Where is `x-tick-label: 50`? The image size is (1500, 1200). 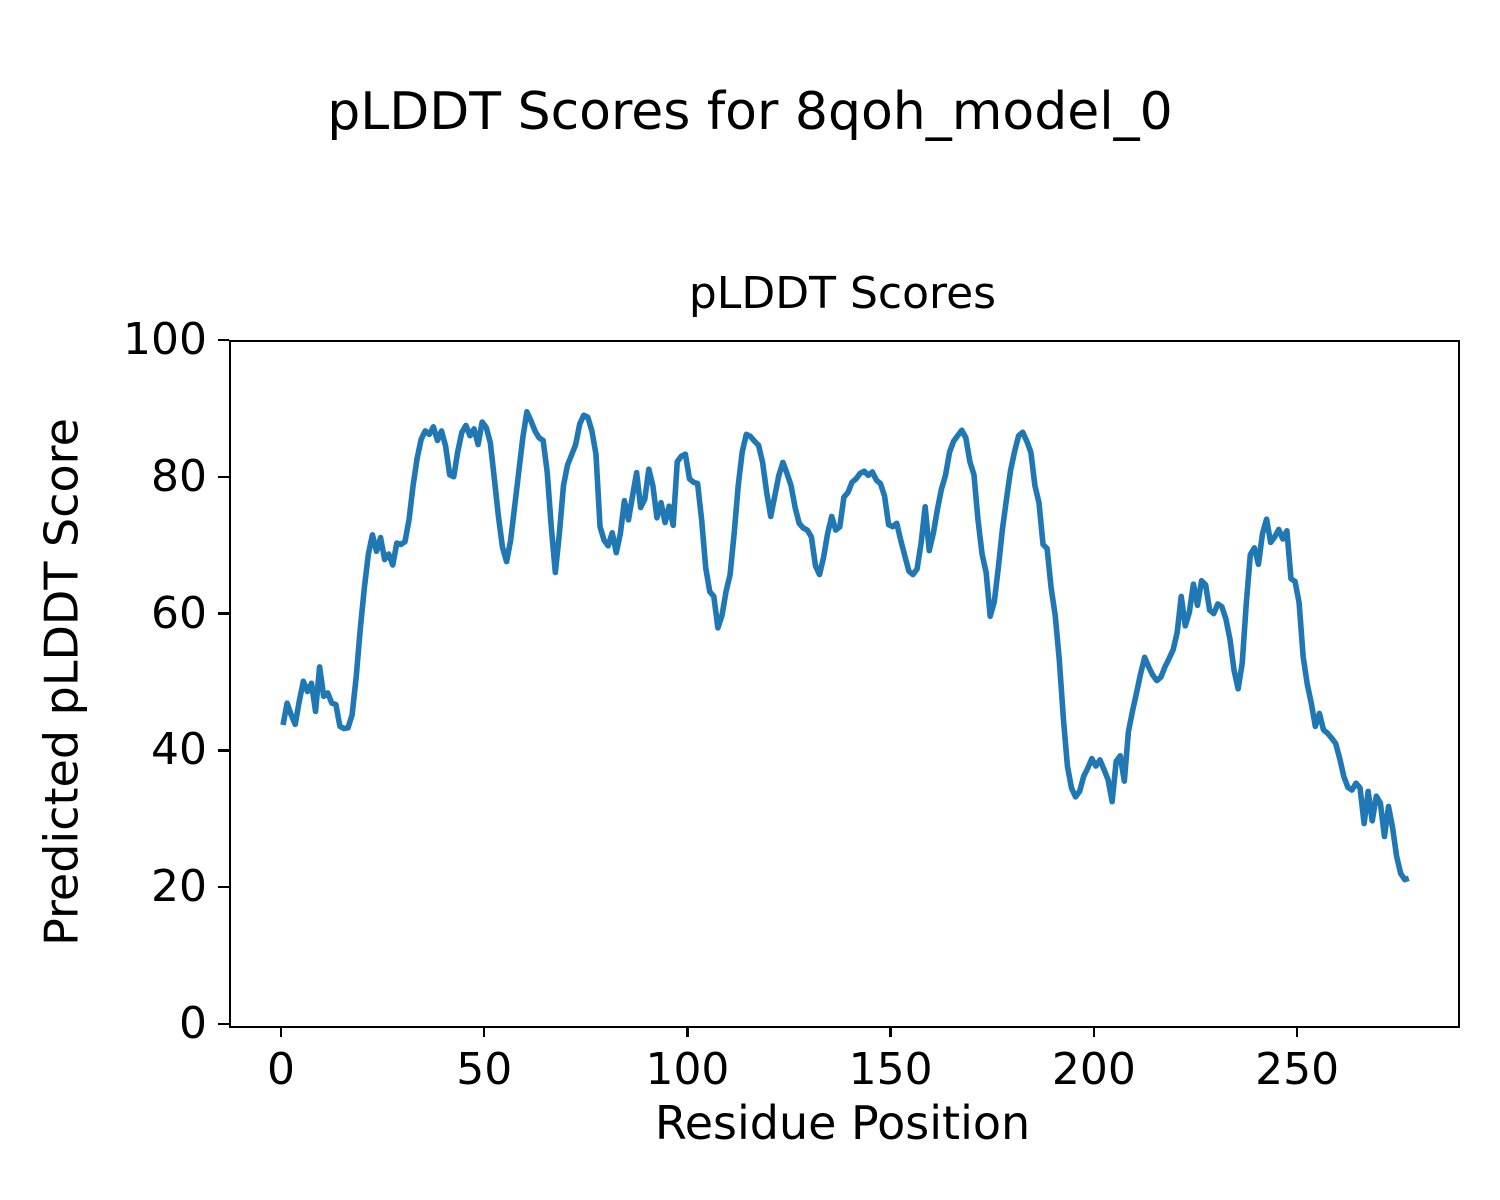 x-tick-label: 50 is located at coordinates (484, 1069).